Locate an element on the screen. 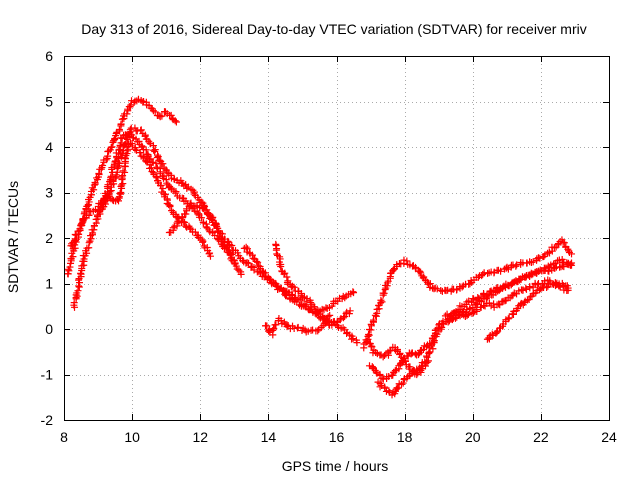 This screenshot has height=480, width=640. y-tick-label: 0 is located at coordinates (49, 329).